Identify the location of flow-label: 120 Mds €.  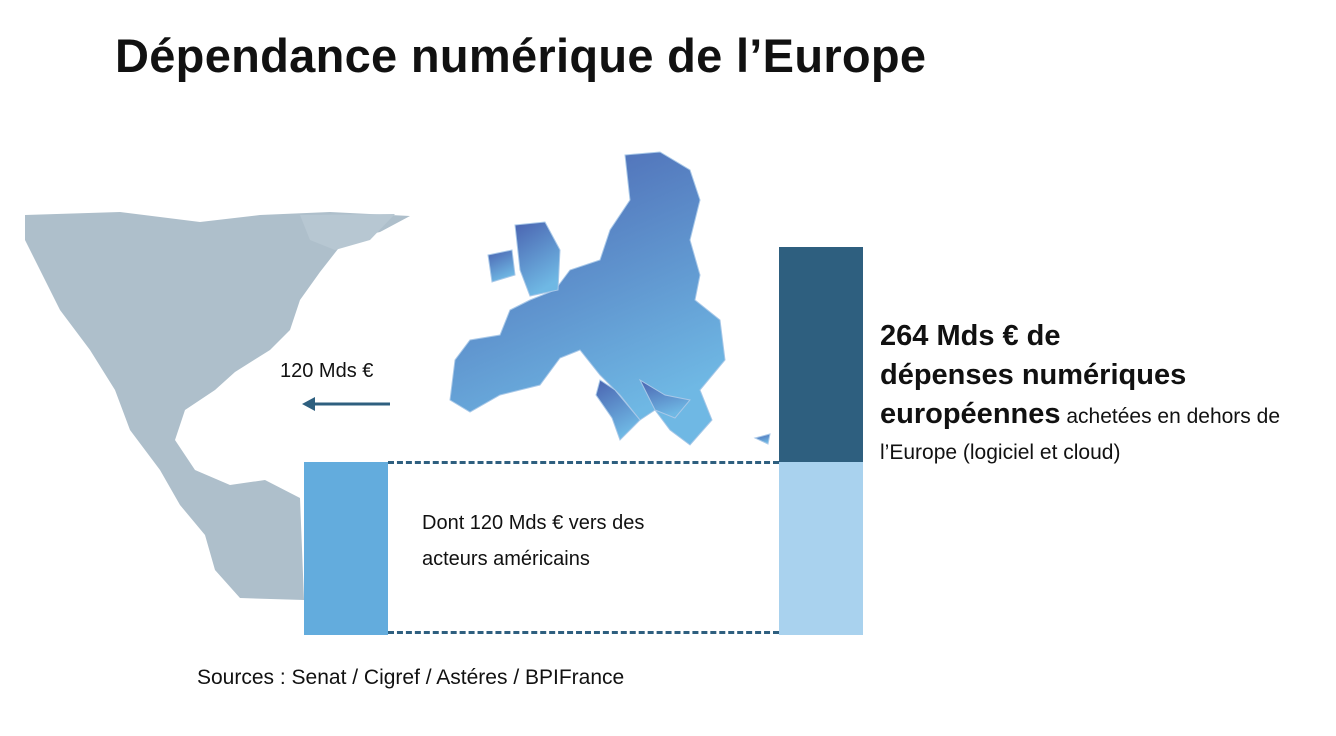
(327, 371).